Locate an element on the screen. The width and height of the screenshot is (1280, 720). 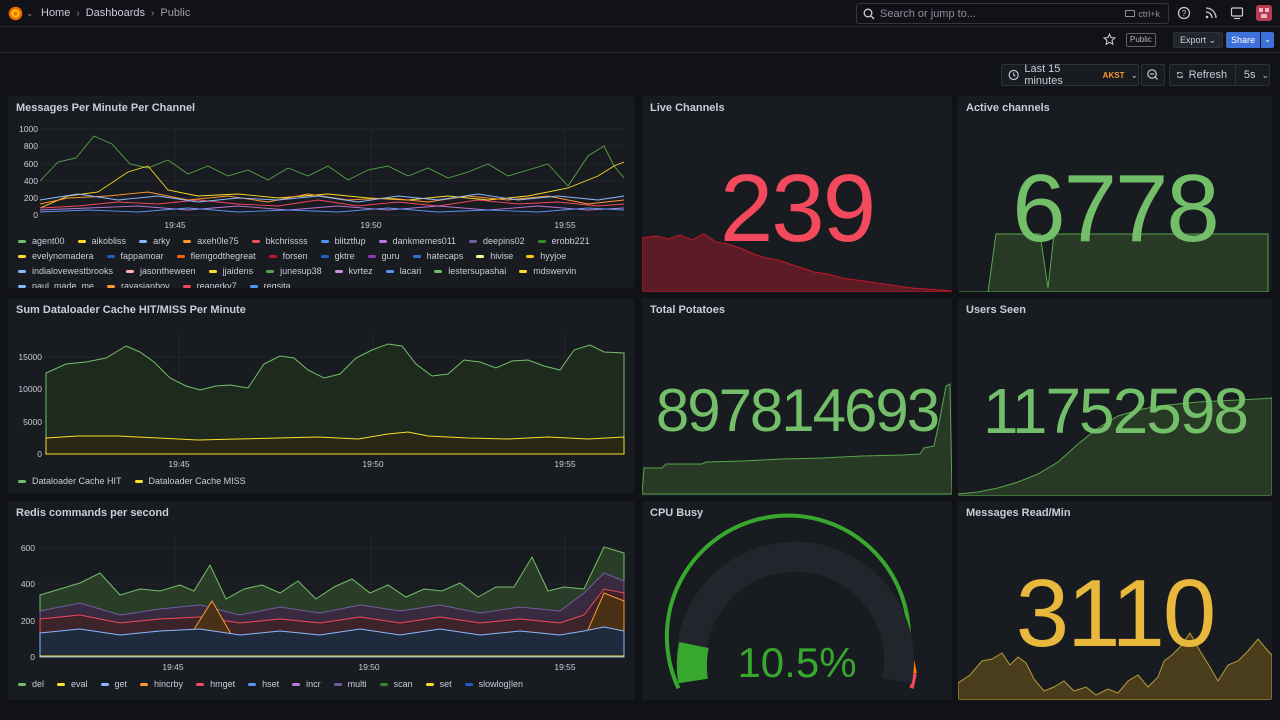
x-tick-label: 19:55 is located at coordinates (565, 464).